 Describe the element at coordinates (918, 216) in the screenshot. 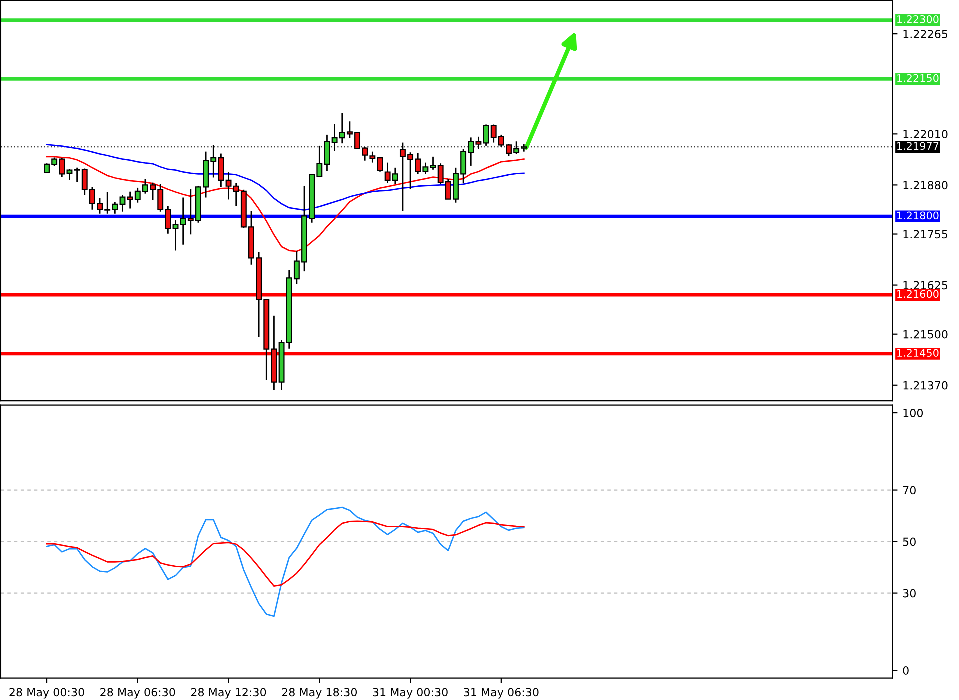

I see `ref-line-label: 1.21800` at that location.